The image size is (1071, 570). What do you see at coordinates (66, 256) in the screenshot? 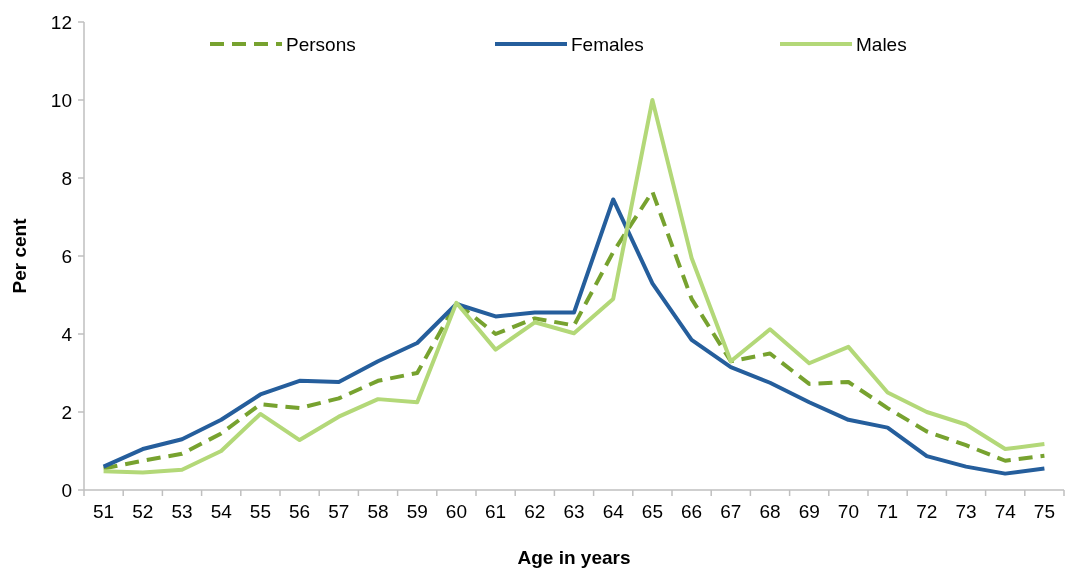
I see `y-tick-label: 6` at bounding box center [66, 256].